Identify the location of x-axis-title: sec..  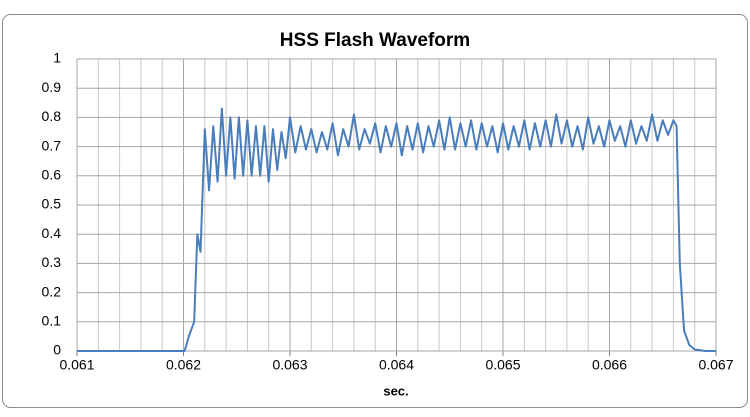
(395, 390).